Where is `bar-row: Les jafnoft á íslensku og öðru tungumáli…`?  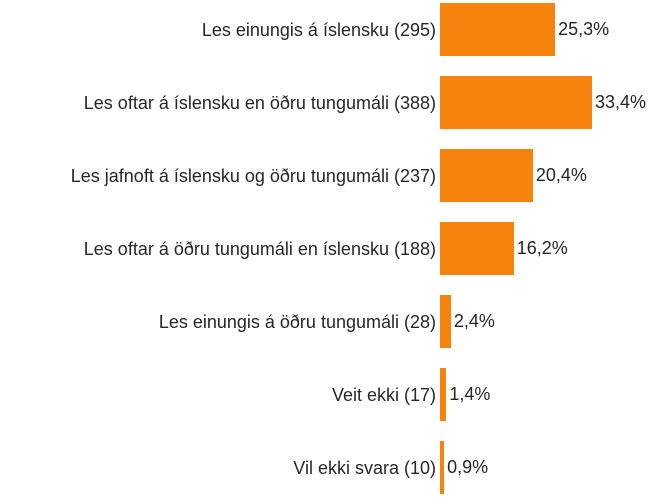 bar-row: Les jafnoft á íslensku og öðru tungumáli… is located at coordinates (332, 175).